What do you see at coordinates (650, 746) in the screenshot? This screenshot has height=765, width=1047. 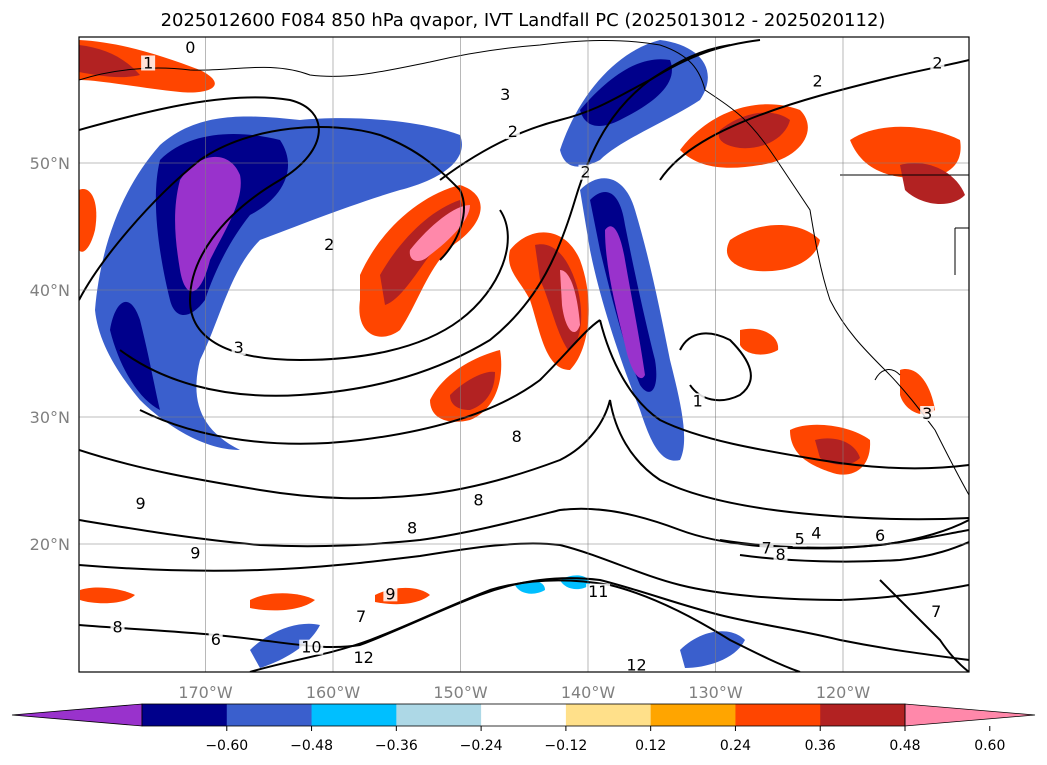 I see `colorbar-tick-label: 0.12` at bounding box center [650, 746].